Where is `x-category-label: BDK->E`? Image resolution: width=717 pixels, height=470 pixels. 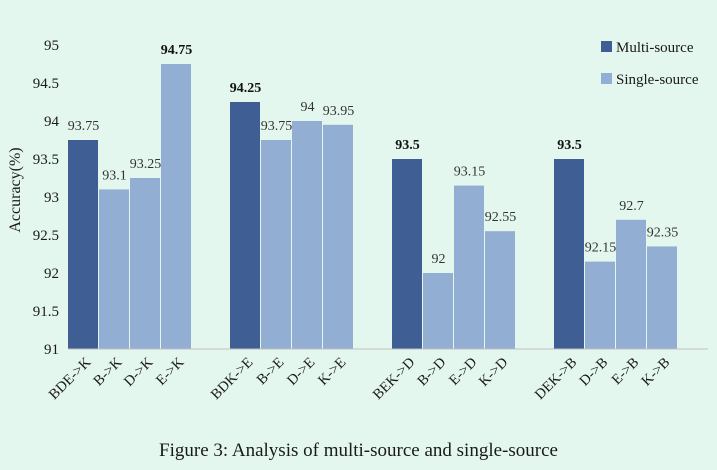
x-category-label: BDK->E is located at coordinates (232, 378).